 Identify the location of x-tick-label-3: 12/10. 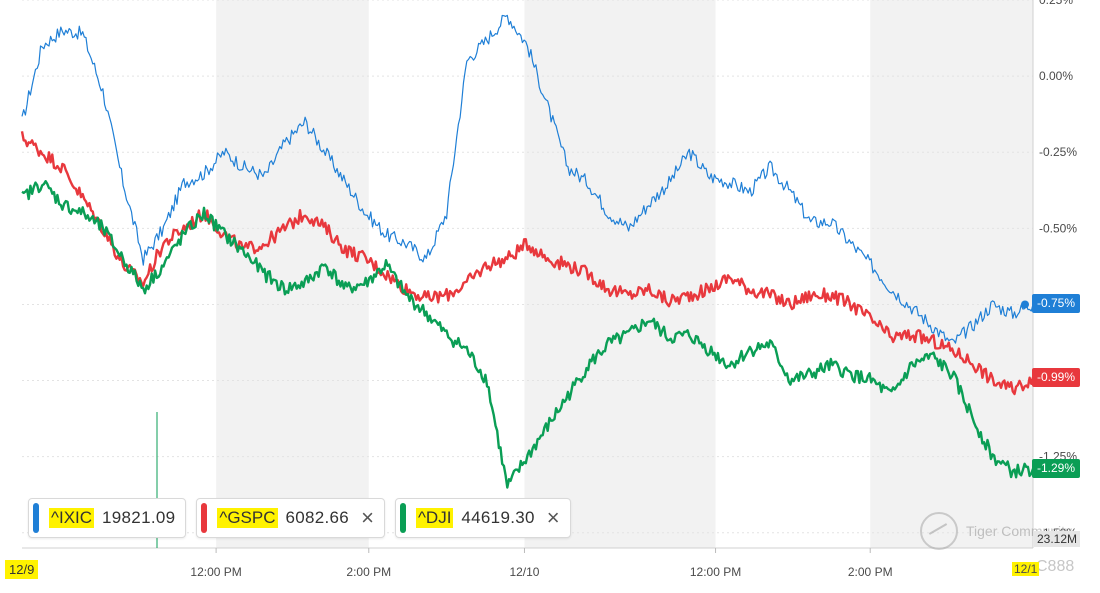
(524, 572).